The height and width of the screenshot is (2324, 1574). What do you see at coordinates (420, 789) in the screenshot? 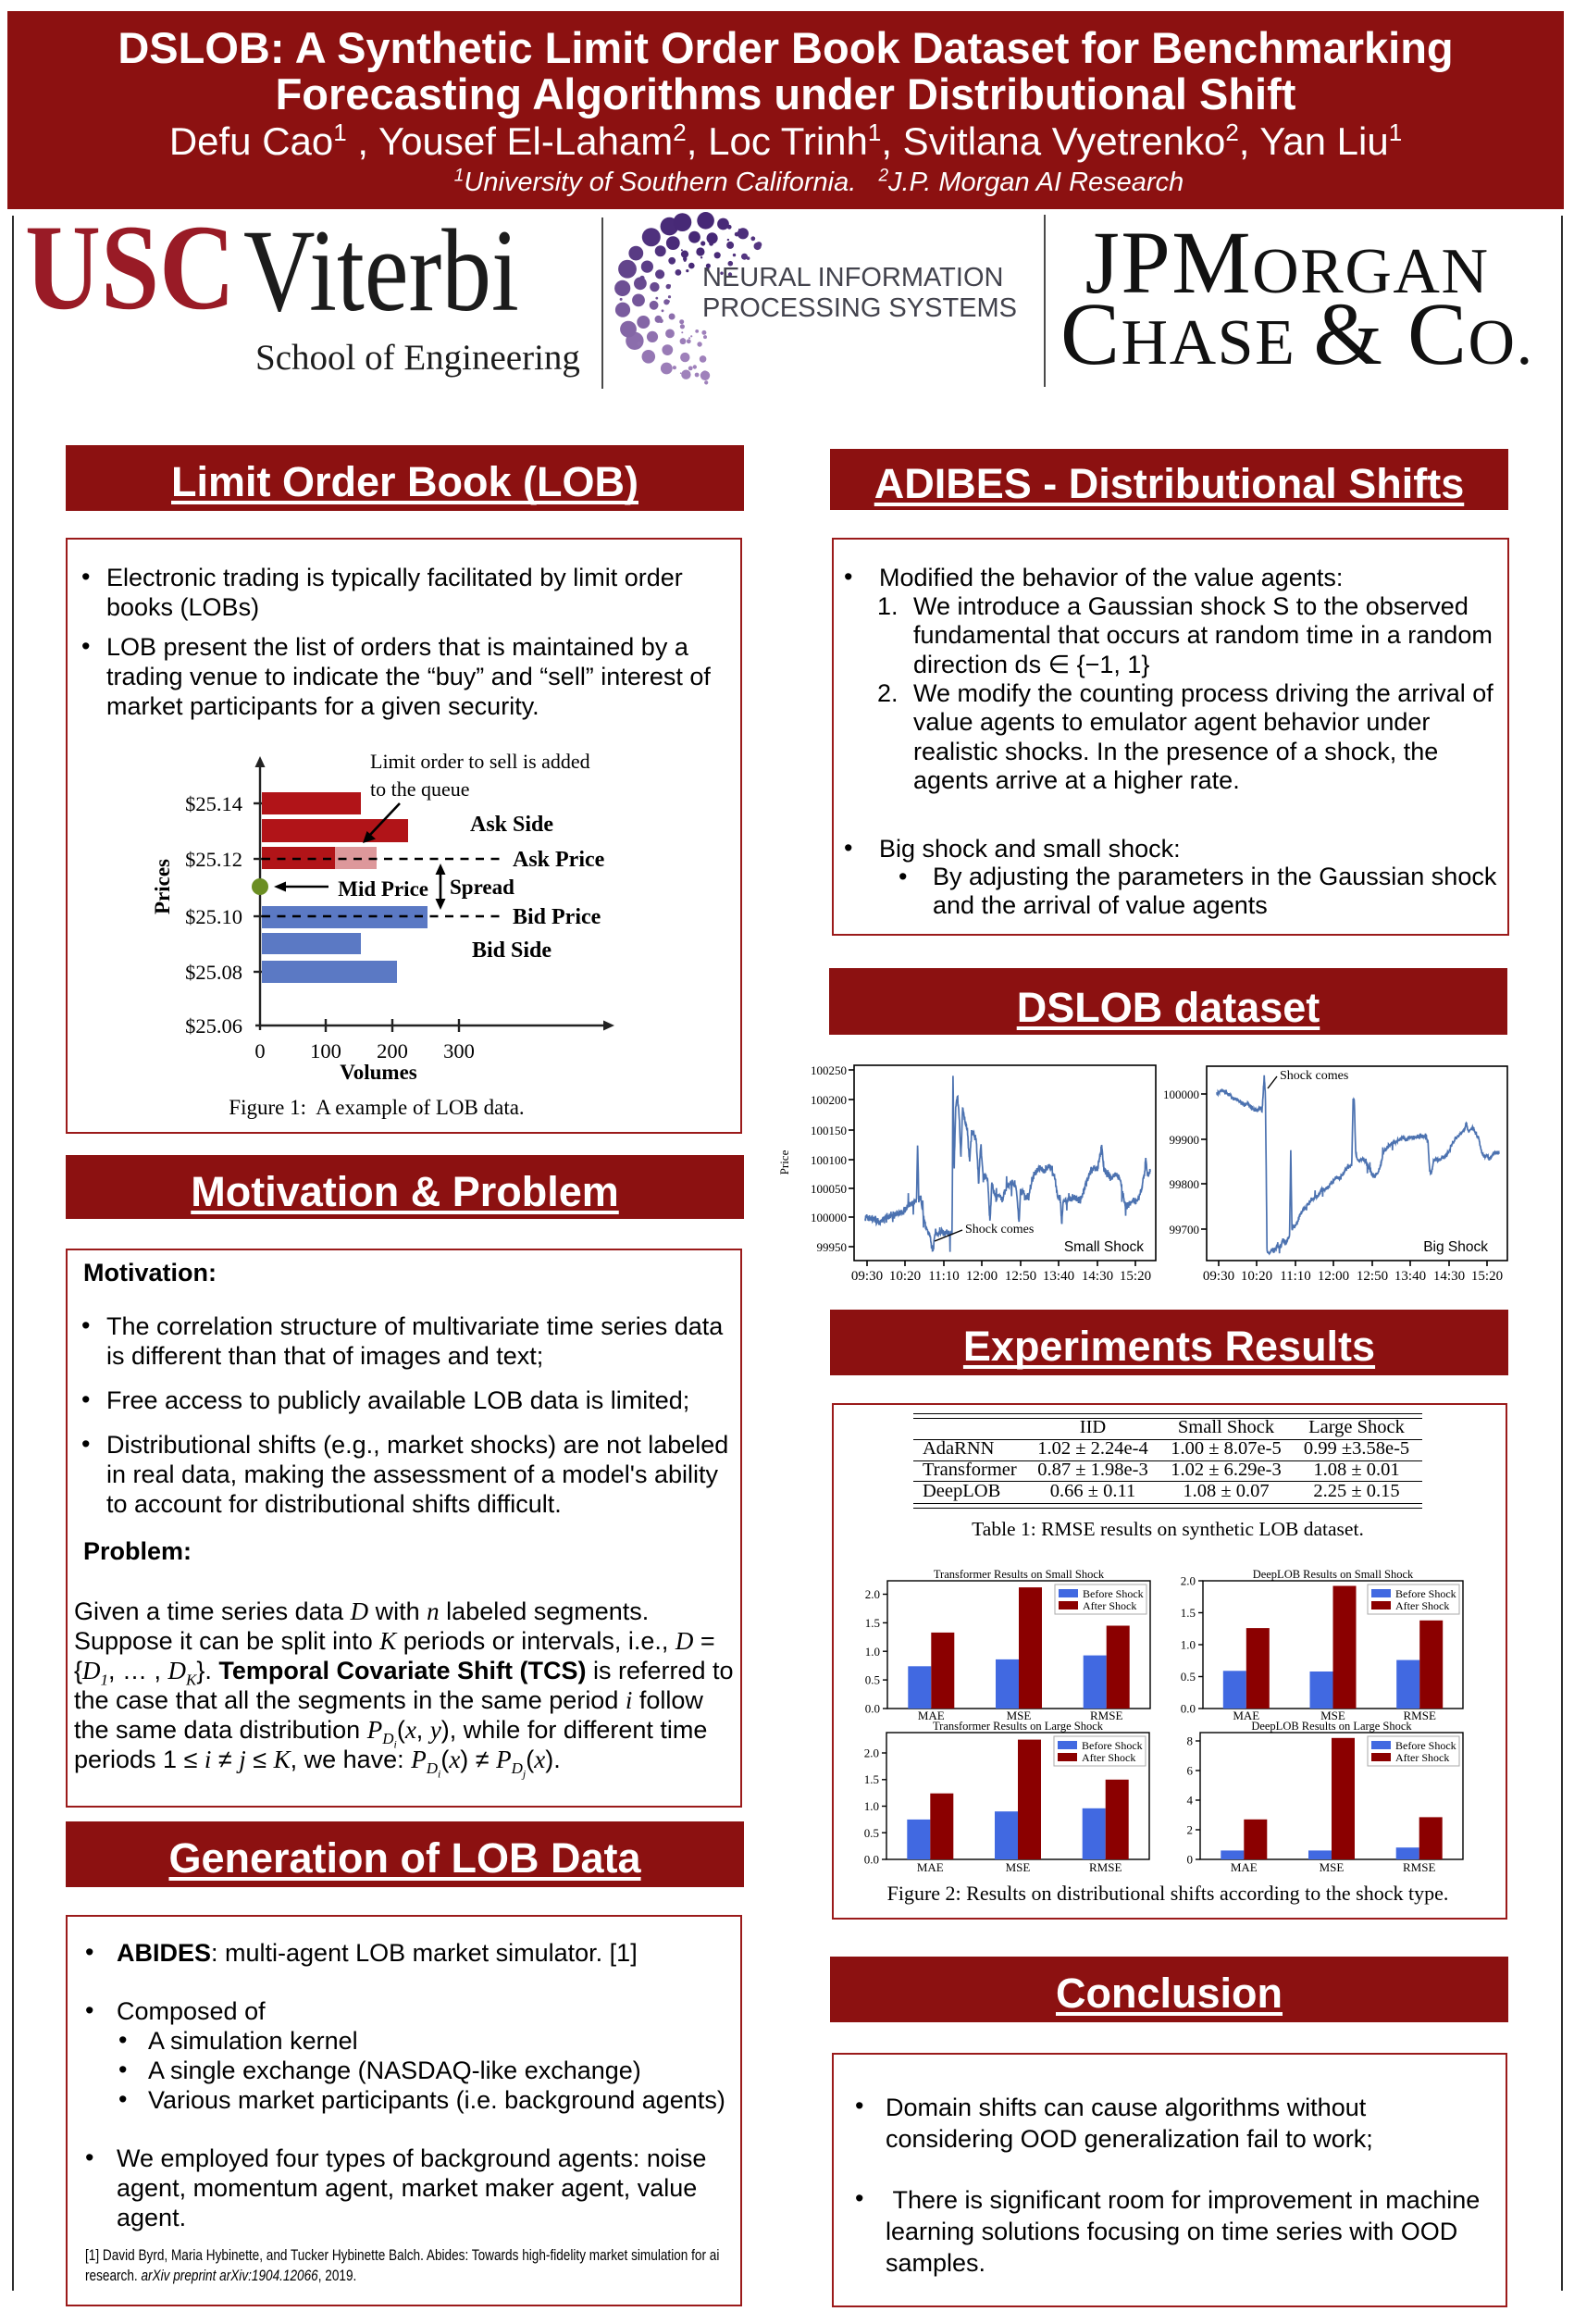
I see `svg-text: to the queue` at bounding box center [420, 789].